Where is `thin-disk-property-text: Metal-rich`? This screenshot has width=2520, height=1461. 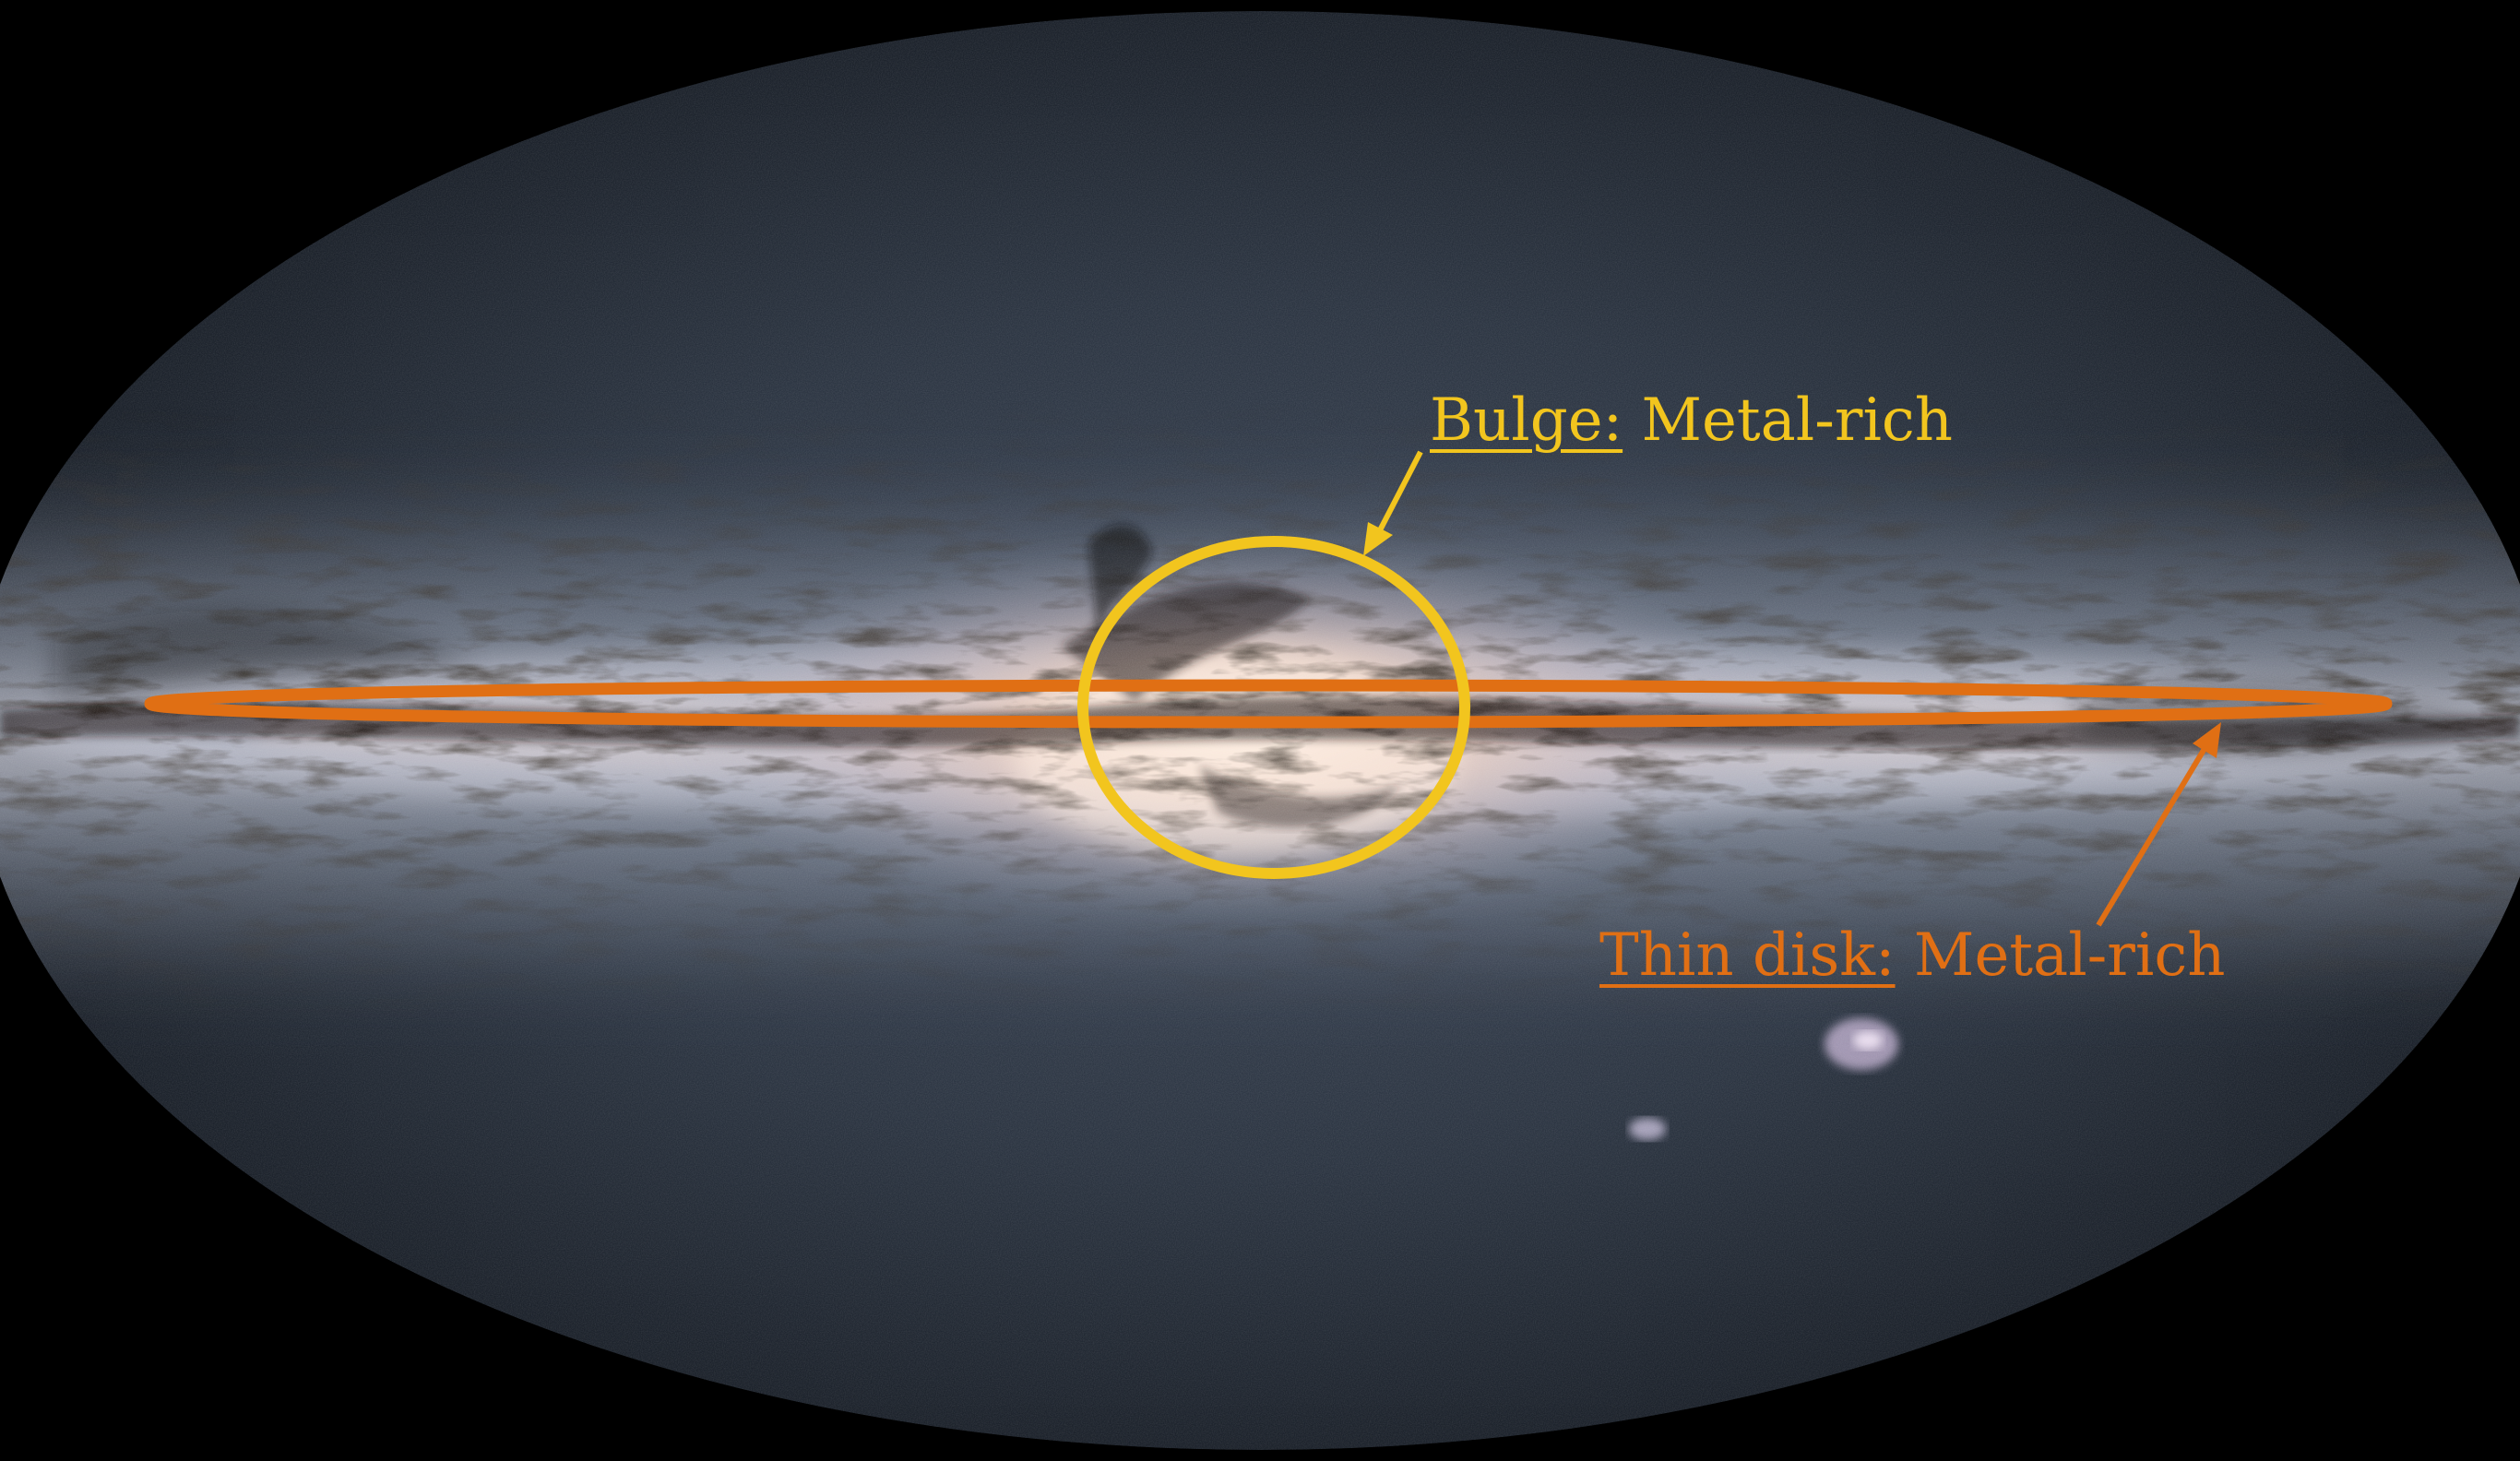 thin-disk-property-text: Metal-rich is located at coordinates (2060, 956).